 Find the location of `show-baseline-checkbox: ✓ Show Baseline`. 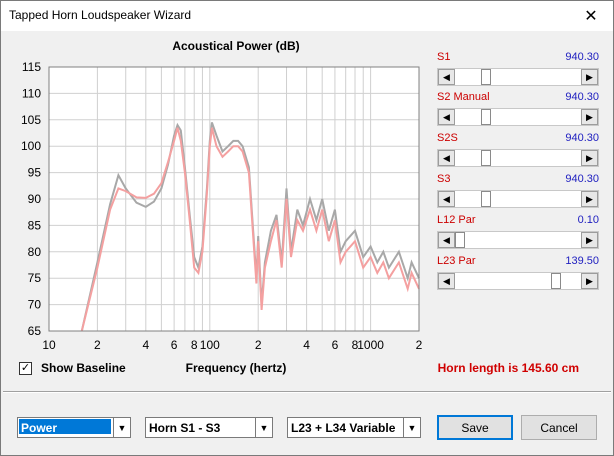

show-baseline-checkbox: ✓ Show Baseline is located at coordinates (72, 368).